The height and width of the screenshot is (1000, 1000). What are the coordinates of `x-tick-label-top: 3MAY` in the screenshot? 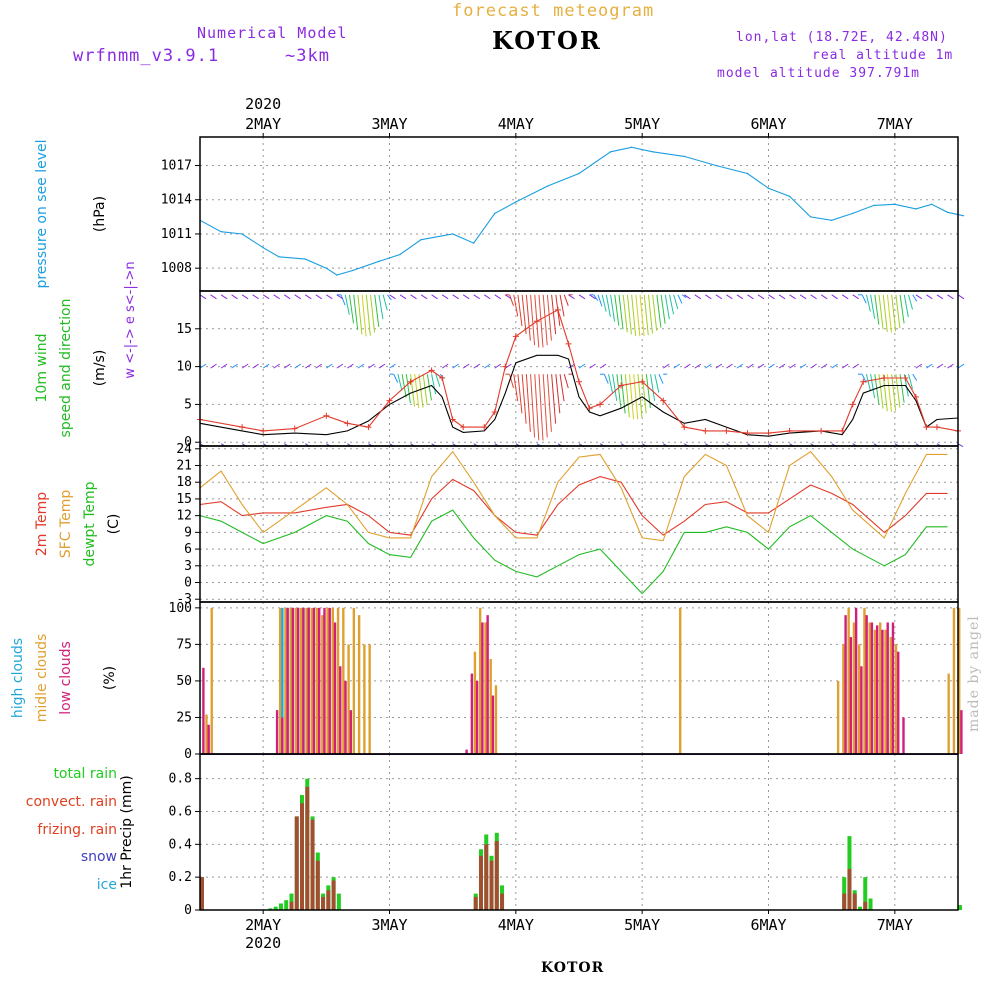 It's located at (389, 124).